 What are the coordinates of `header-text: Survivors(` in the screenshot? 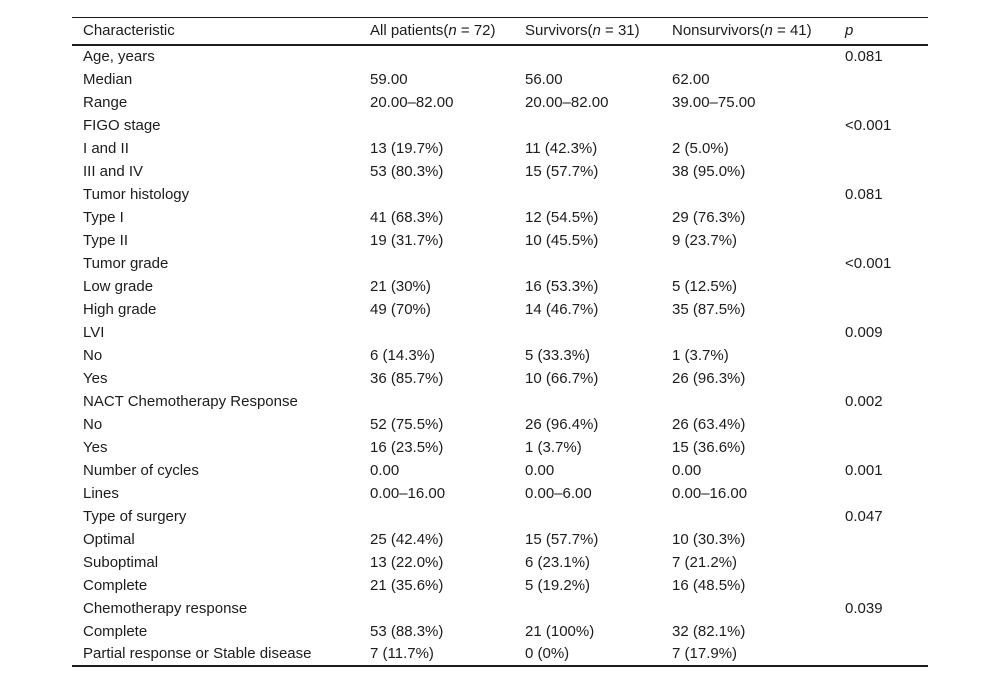 It's located at (559, 31).